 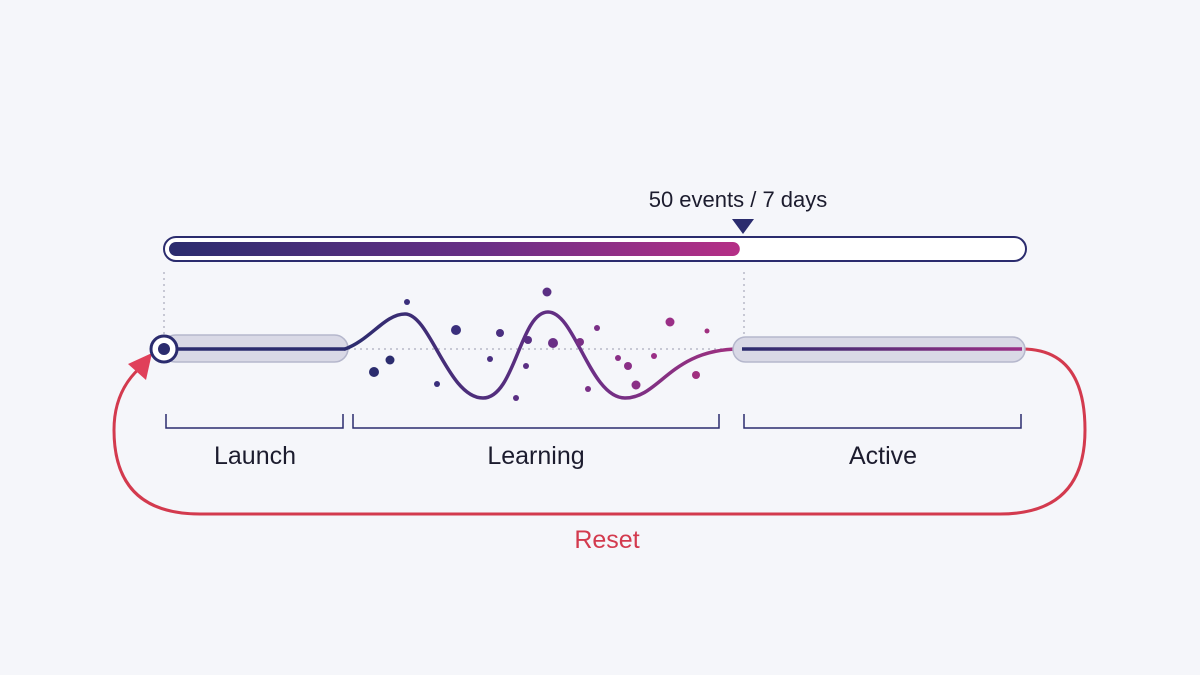 I want to click on stage-label-learning: Learning, so click(x=535, y=456).